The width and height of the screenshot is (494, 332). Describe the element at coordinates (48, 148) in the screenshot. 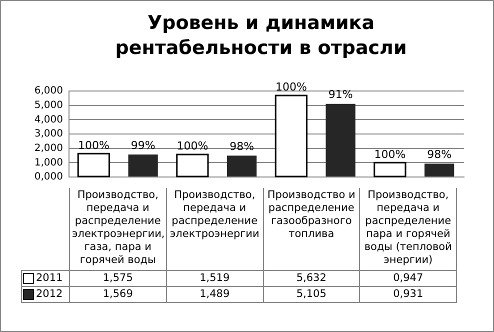

I see `y-tick-label: 2,000` at that location.